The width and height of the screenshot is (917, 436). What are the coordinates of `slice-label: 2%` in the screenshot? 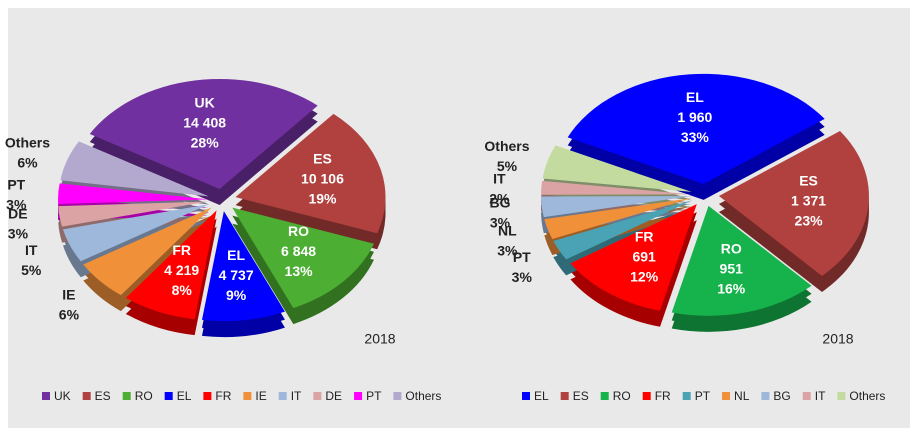 It's located at (499, 199).